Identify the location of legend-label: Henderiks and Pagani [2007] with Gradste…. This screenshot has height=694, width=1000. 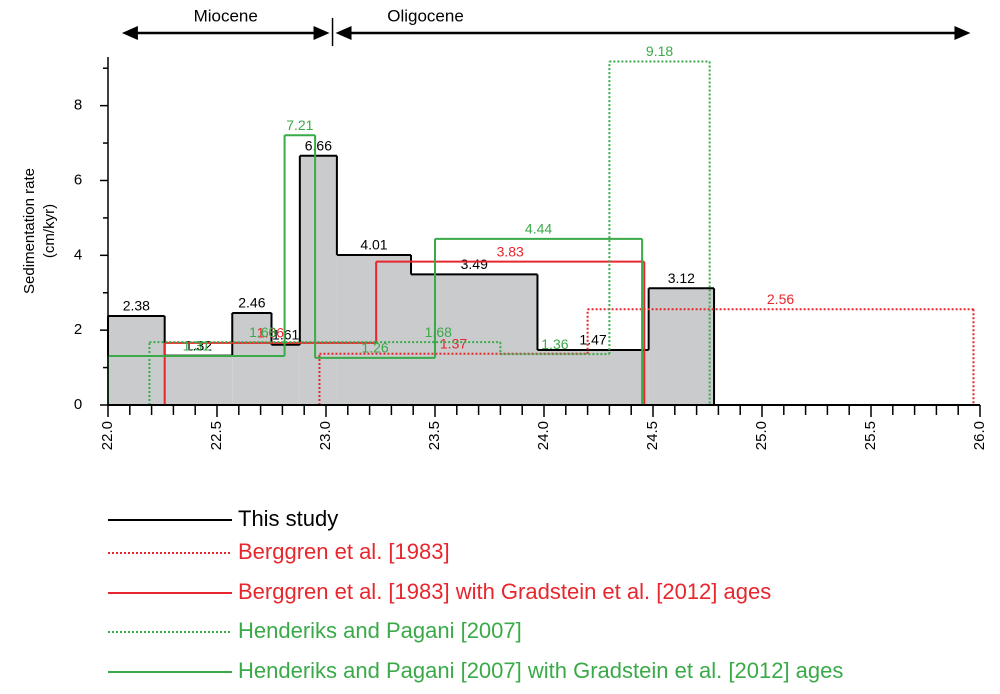
(540, 670).